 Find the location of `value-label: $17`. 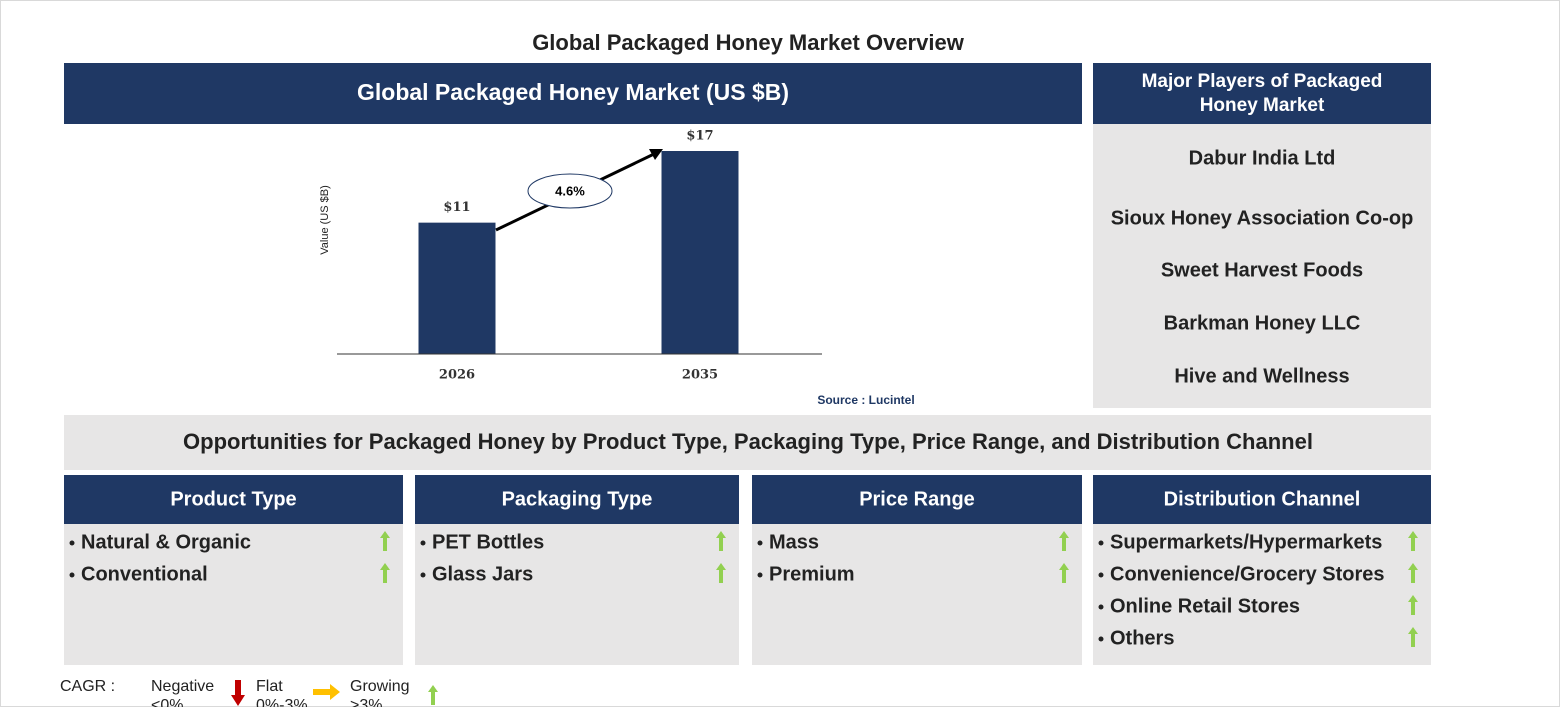

value-label: $17 is located at coordinates (699, 136).